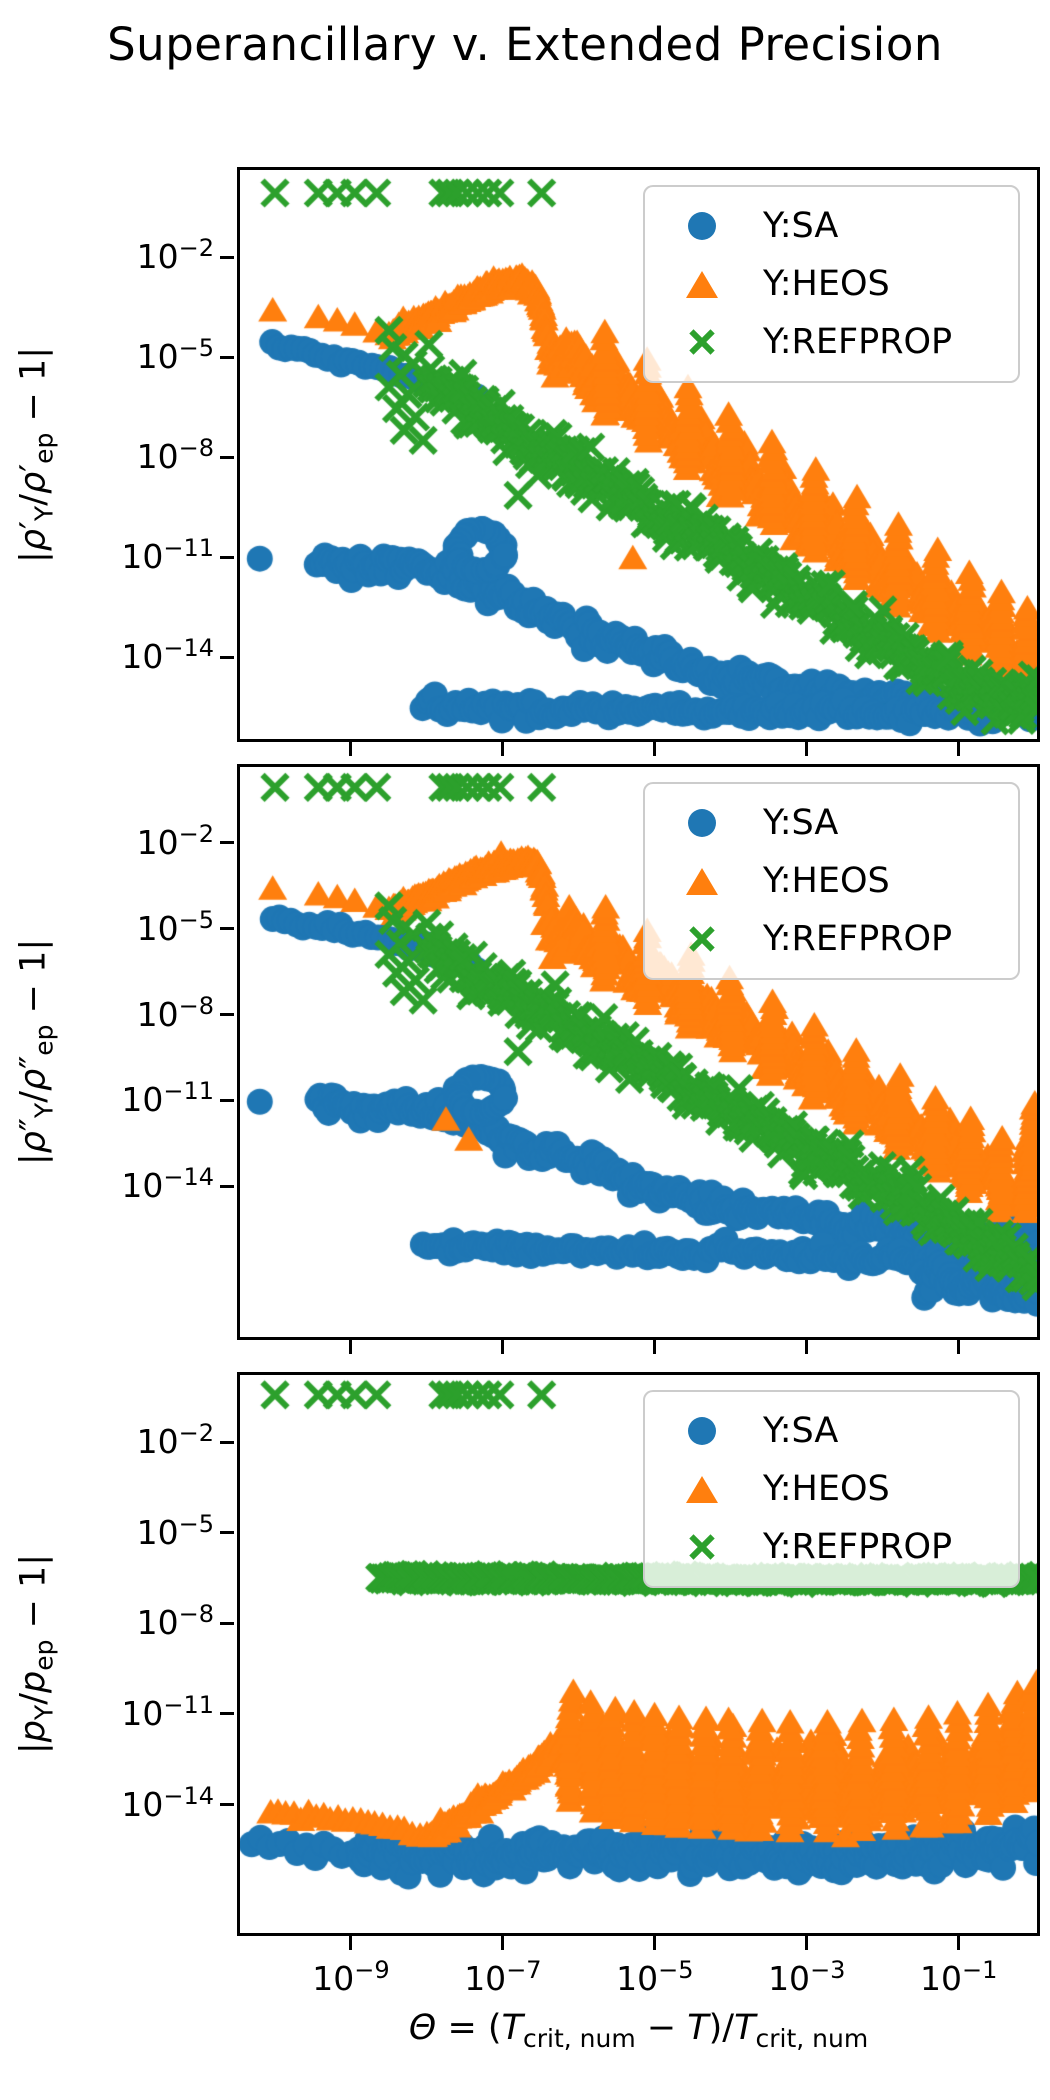 The image size is (1050, 2100). Describe the element at coordinates (36, 454) in the screenshot. I see `y-axis-label-rho-liquid: |ρ′Y/ρ′ep − 1|` at that location.